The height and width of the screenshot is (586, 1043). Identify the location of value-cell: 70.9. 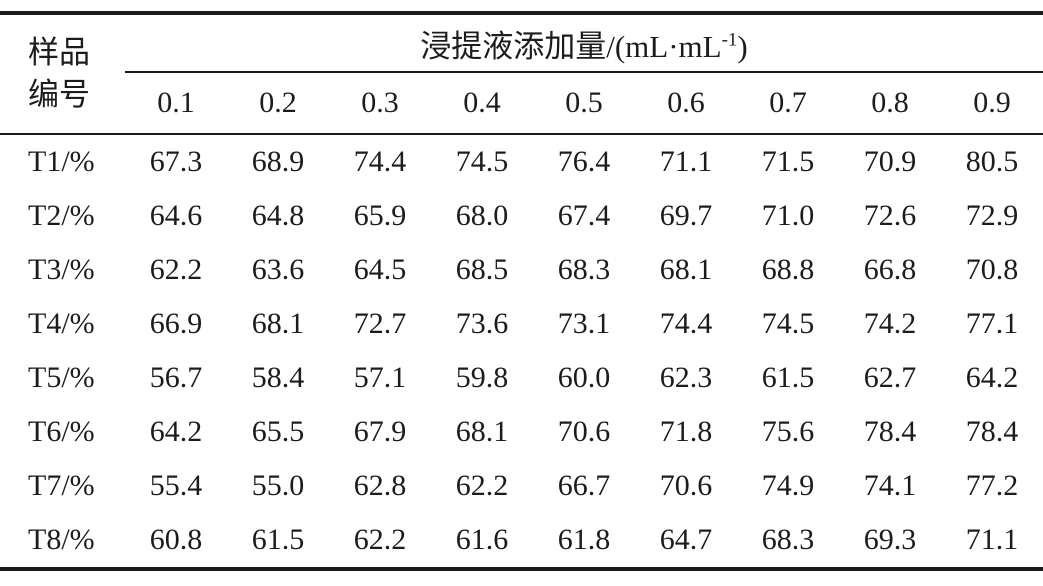
(890, 161).